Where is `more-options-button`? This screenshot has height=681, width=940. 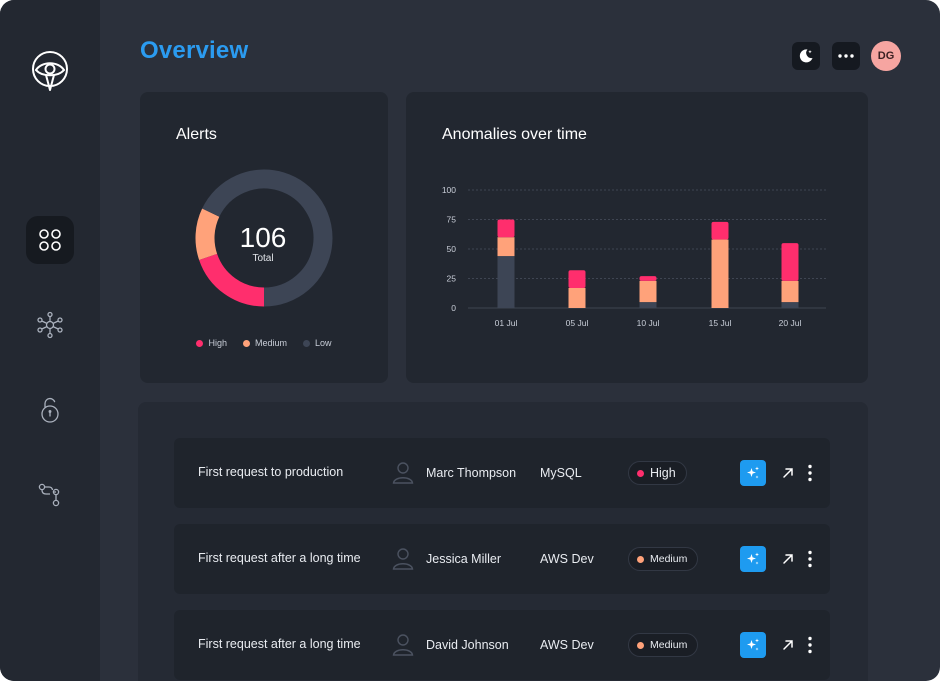 more-options-button is located at coordinates (846, 56).